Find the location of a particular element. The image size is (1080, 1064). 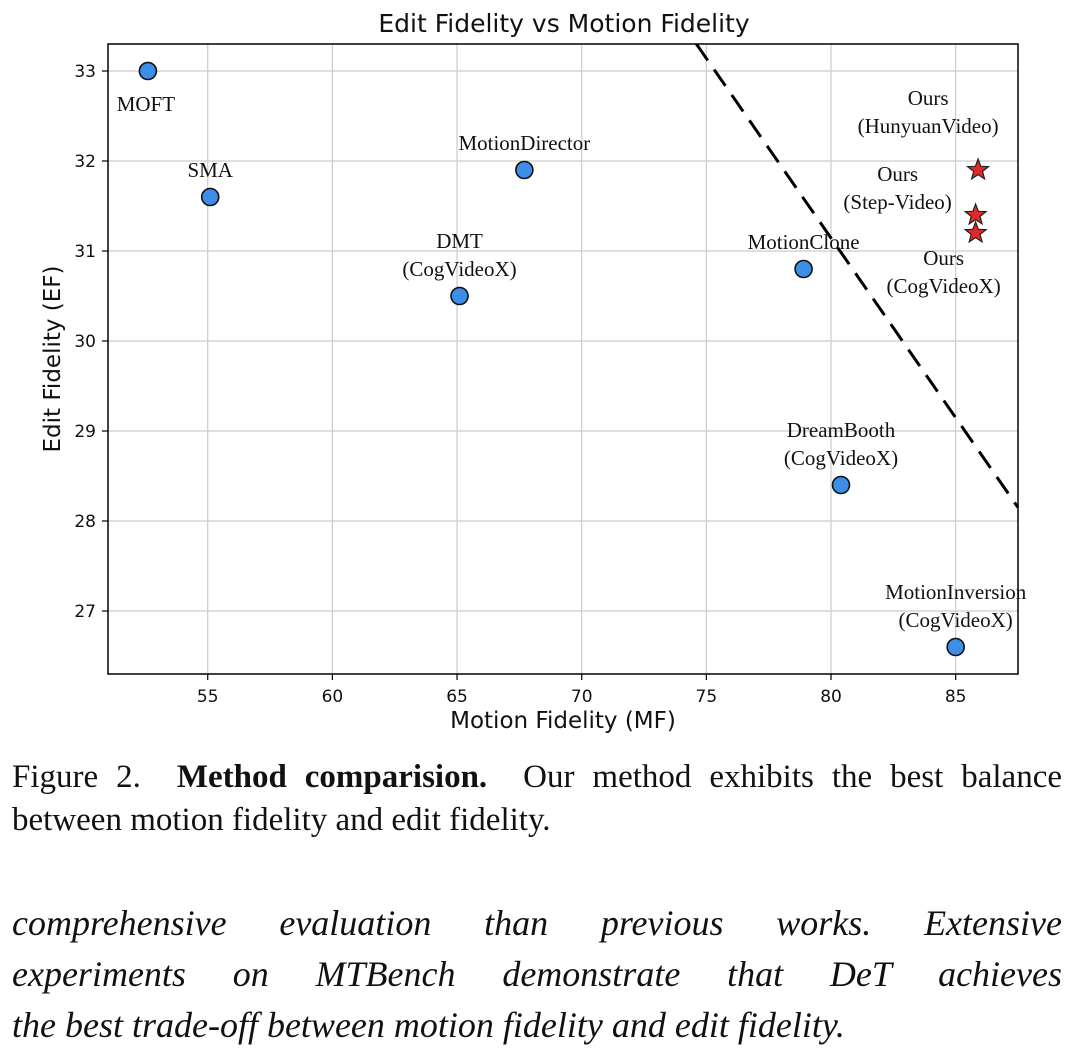

point-label: MOFT is located at coordinates (146, 104).